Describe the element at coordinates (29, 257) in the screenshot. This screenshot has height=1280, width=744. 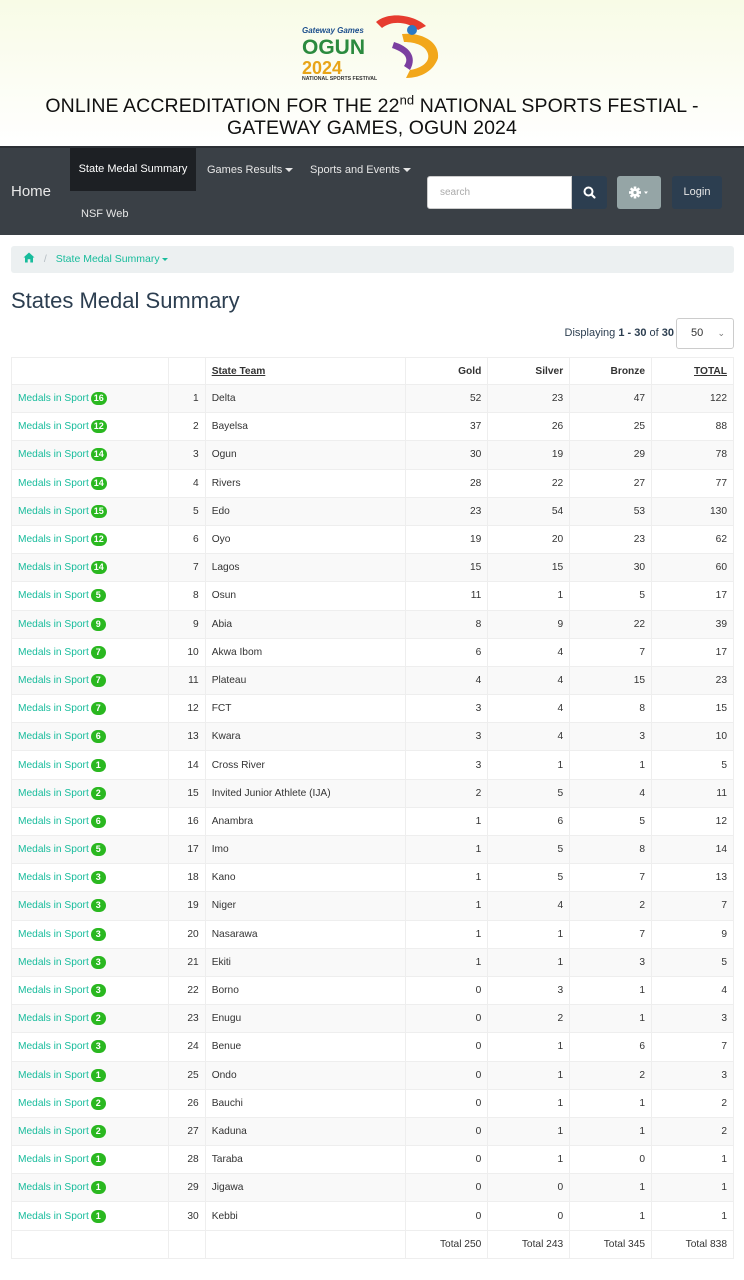
I see `home-icon` at that location.